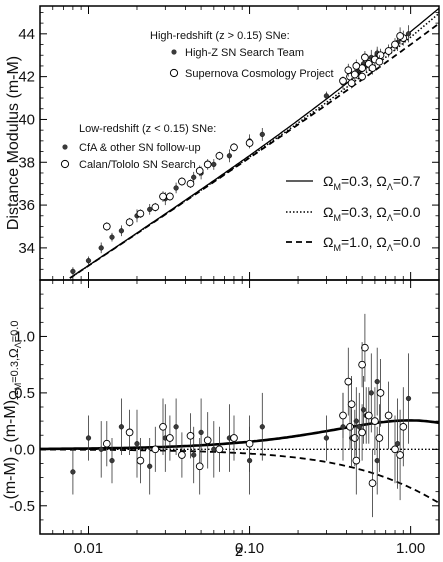 The height and width of the screenshot is (562, 443). What do you see at coordinates (249, 443) in the screenshot?
I see `residual-point-s3-p12` at bounding box center [249, 443].